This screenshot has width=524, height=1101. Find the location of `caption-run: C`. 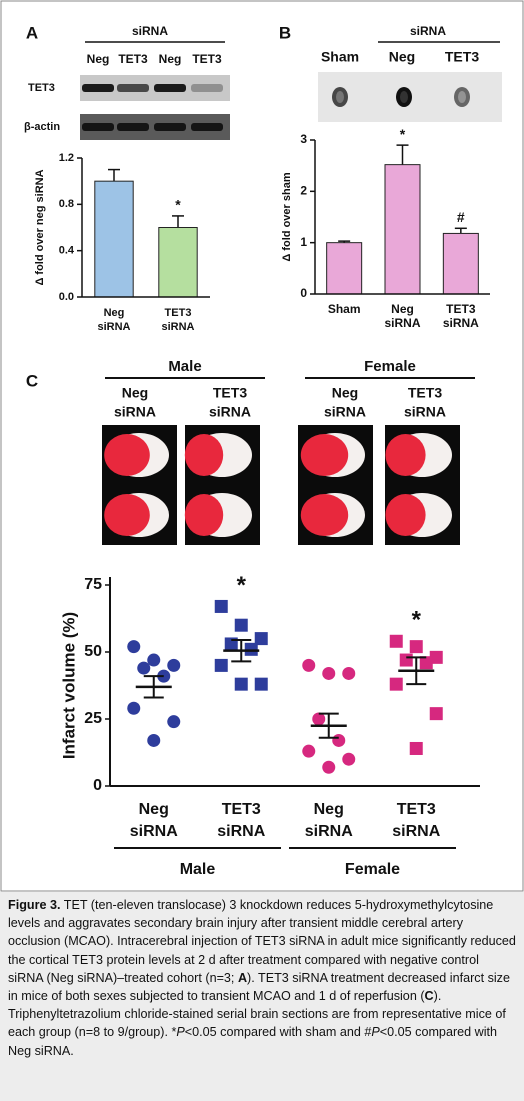

caption-run: C is located at coordinates (429, 996).